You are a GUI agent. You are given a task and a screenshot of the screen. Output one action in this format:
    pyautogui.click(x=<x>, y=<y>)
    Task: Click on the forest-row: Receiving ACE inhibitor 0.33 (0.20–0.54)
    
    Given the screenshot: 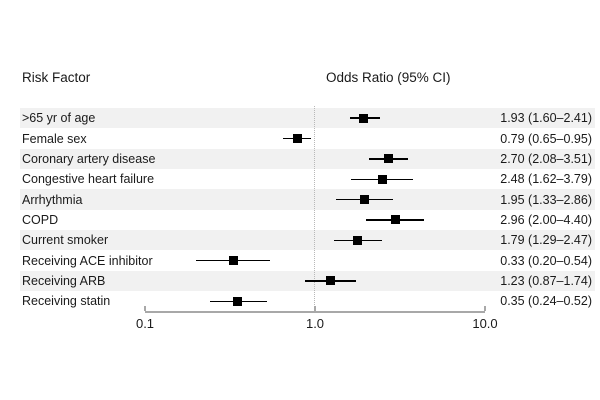 What is the action you would take?
    pyautogui.click(x=307, y=260)
    